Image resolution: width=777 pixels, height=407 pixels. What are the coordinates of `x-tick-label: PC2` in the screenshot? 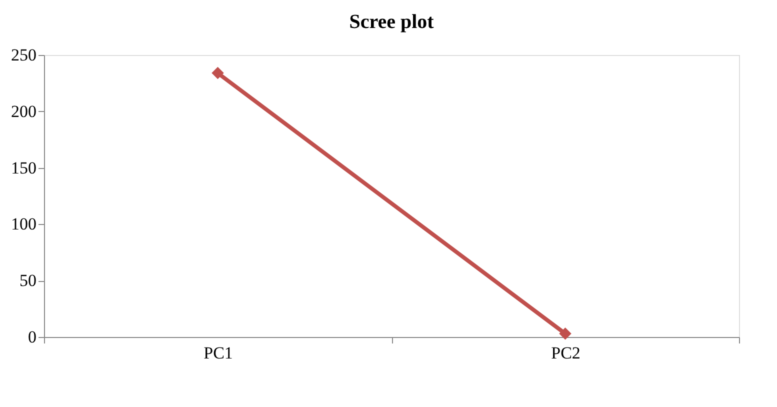 It's located at (565, 353).